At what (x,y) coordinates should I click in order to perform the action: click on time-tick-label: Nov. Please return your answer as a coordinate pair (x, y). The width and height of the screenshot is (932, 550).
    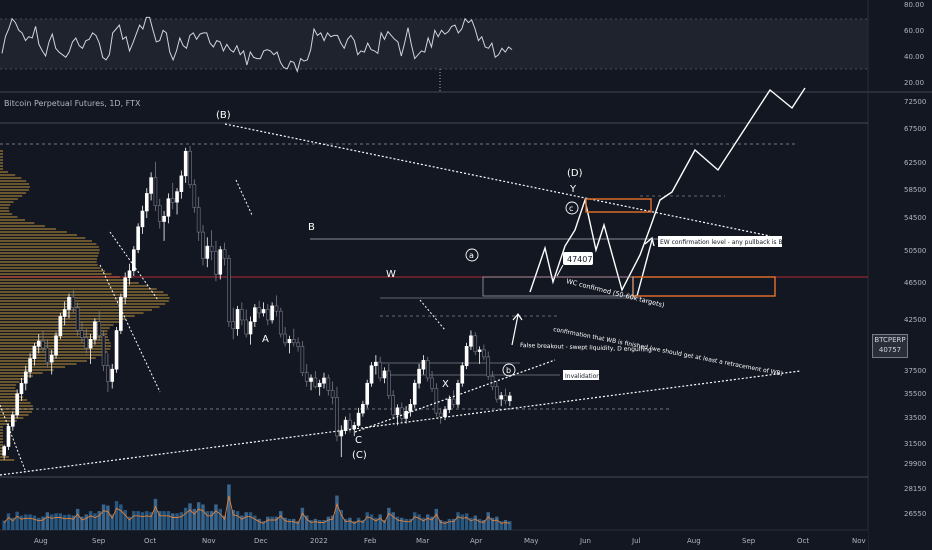
    Looking at the image, I should click on (859, 541).